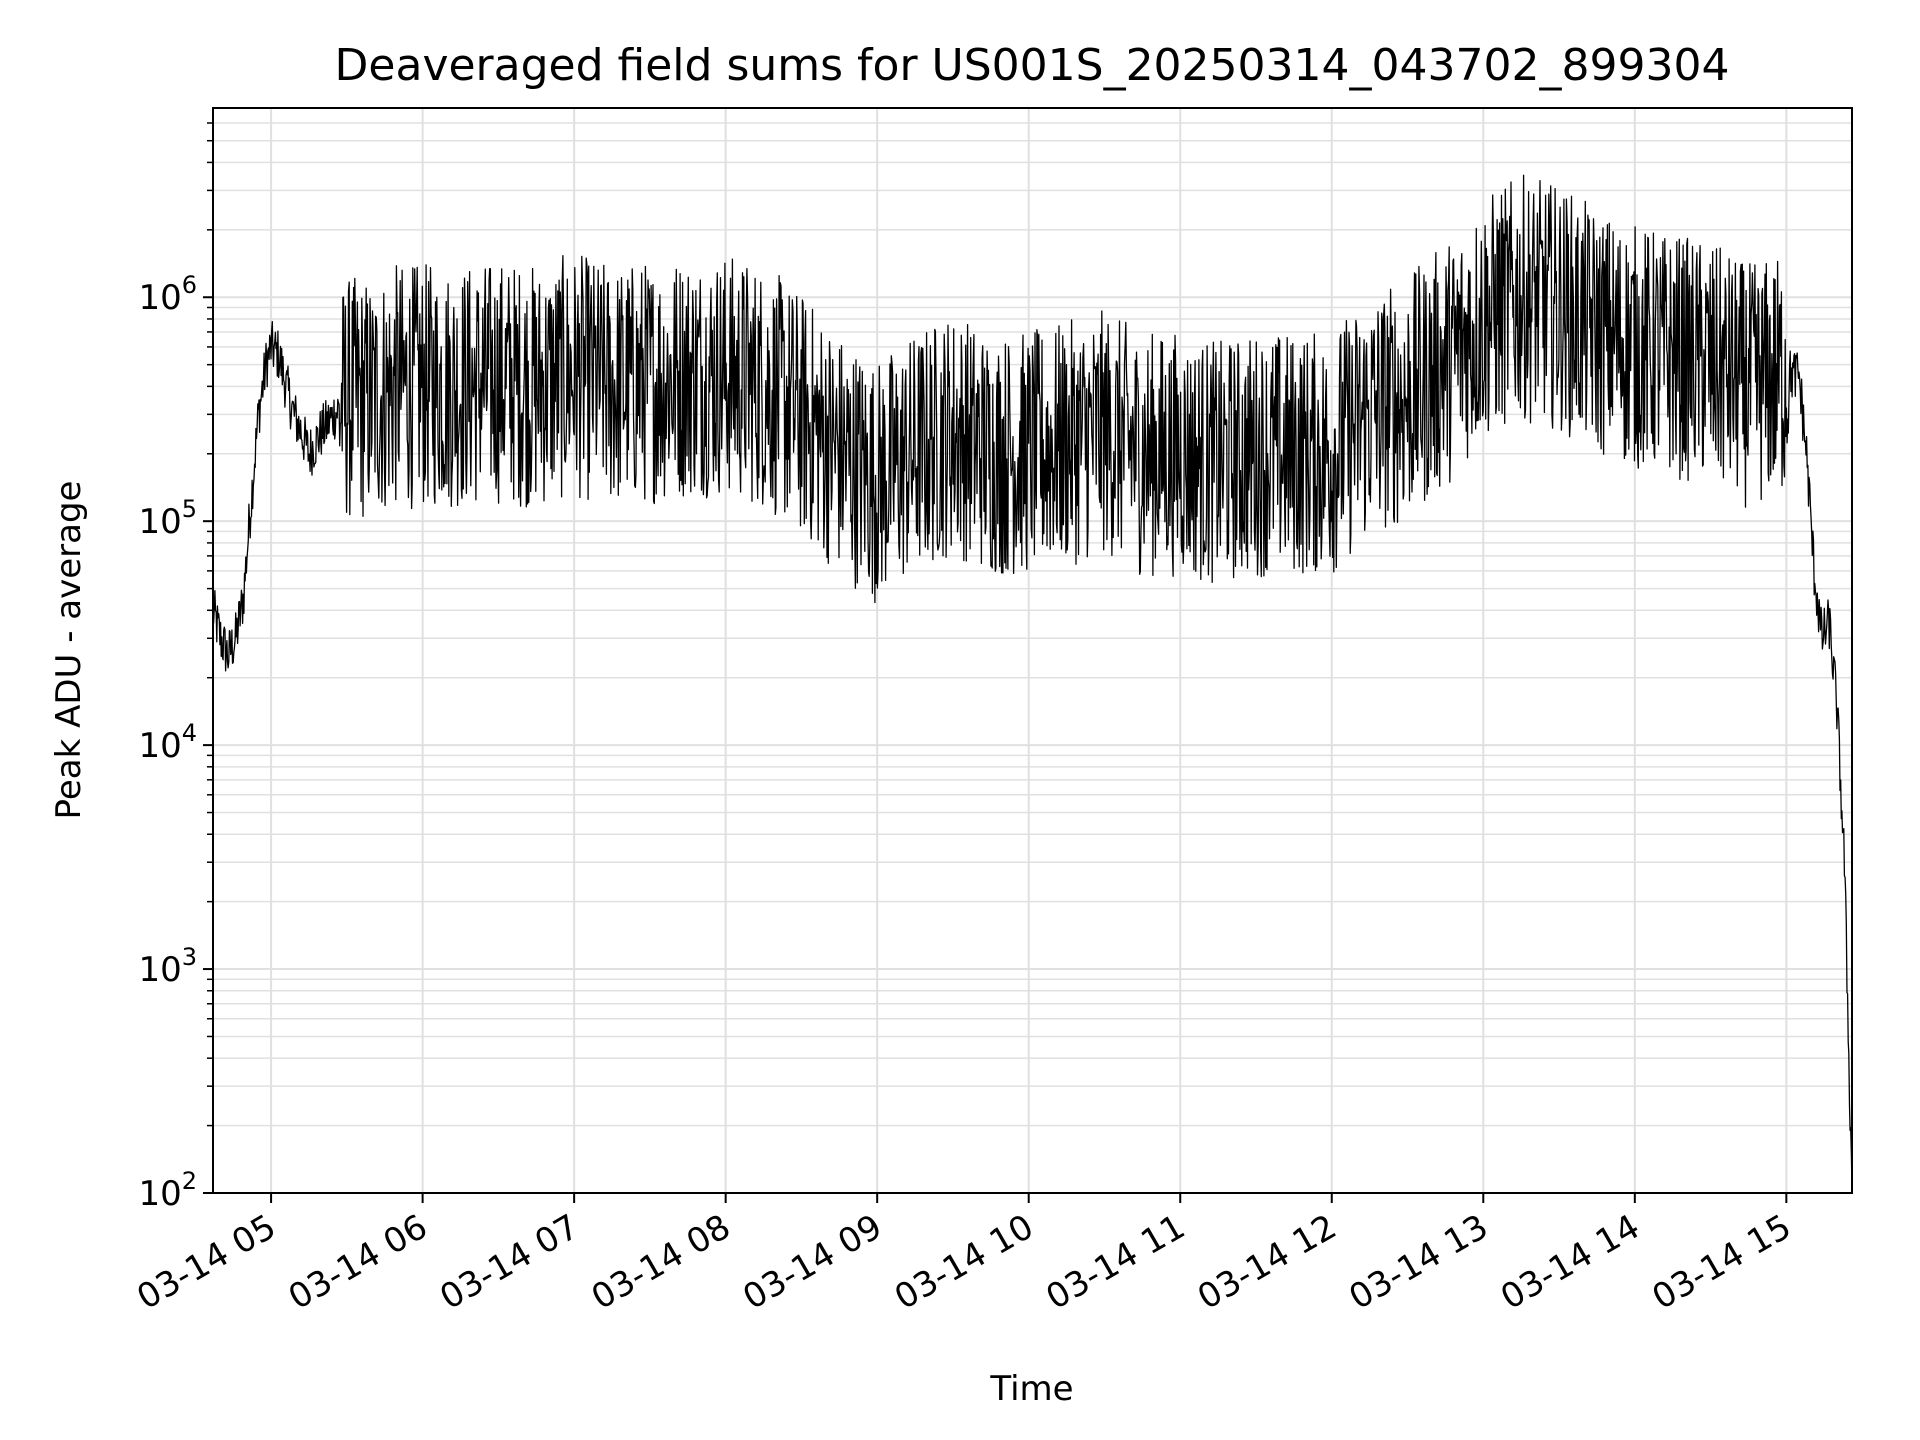 The image size is (1920, 1440). Describe the element at coordinates (167, 1190) in the screenshot. I see `y-tick-label: 10²` at that location.